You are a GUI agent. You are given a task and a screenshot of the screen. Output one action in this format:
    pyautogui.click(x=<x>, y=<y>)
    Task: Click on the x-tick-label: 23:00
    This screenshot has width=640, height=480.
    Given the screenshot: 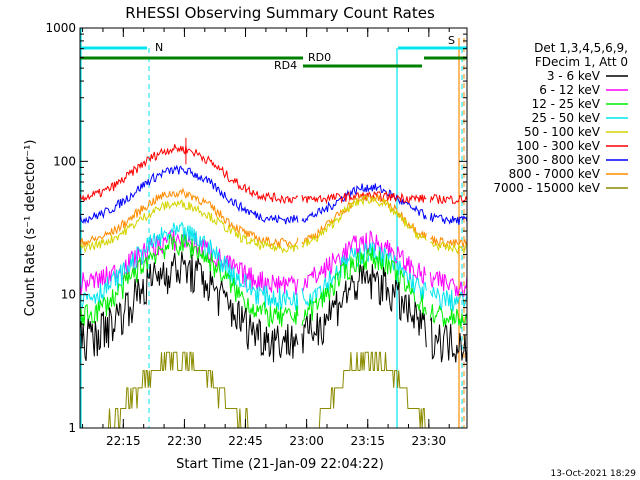 What is the action you would take?
    pyautogui.click(x=306, y=441)
    